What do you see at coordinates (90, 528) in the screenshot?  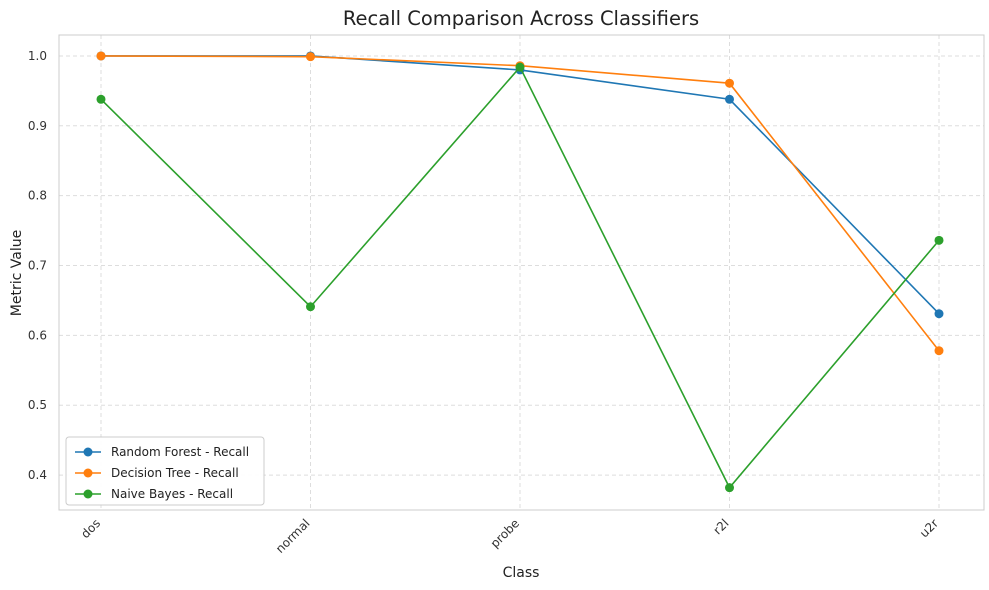 I see `x-tick-label: dos` at bounding box center [90, 528].